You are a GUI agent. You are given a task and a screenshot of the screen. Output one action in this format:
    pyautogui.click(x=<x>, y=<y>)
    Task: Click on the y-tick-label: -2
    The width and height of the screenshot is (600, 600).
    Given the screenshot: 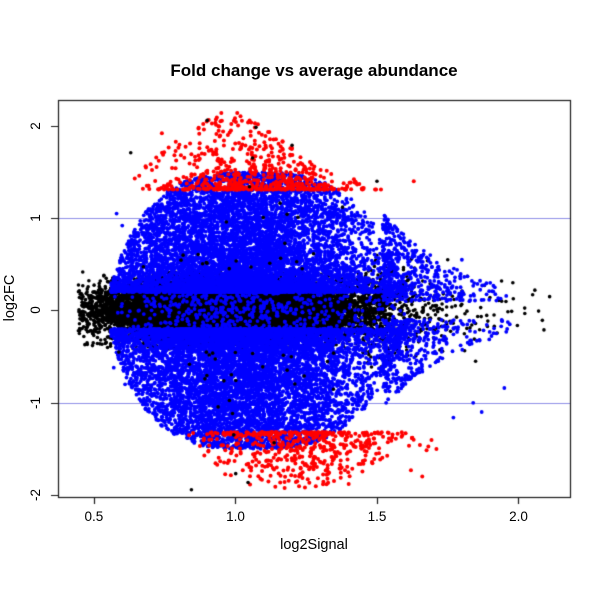 What is the action you would take?
    pyautogui.click(x=35, y=495)
    